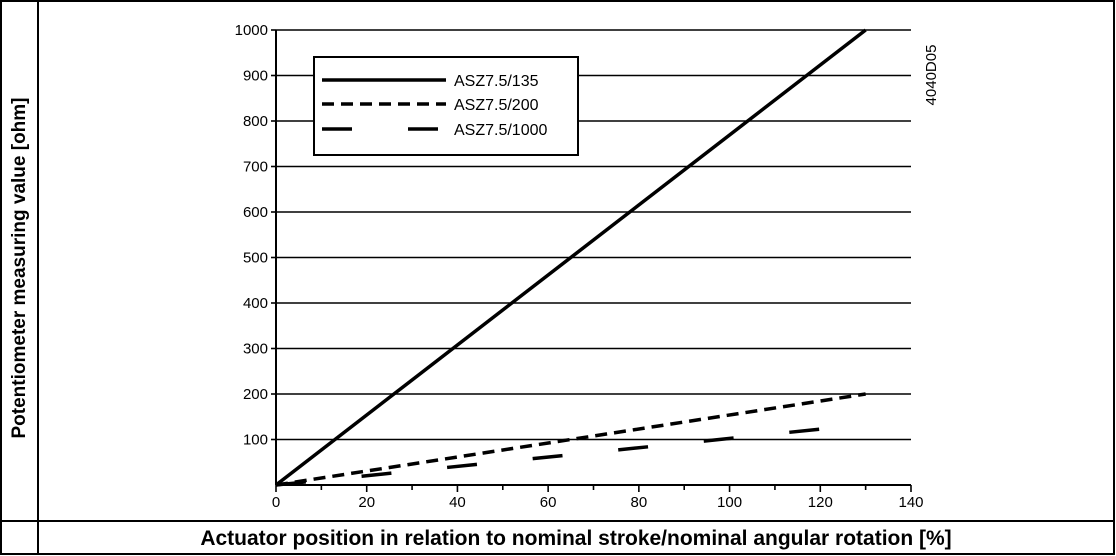 This screenshot has height=556, width=1116. Describe the element at coordinates (639, 502) in the screenshot. I see `x-tick-label: 80` at that location.